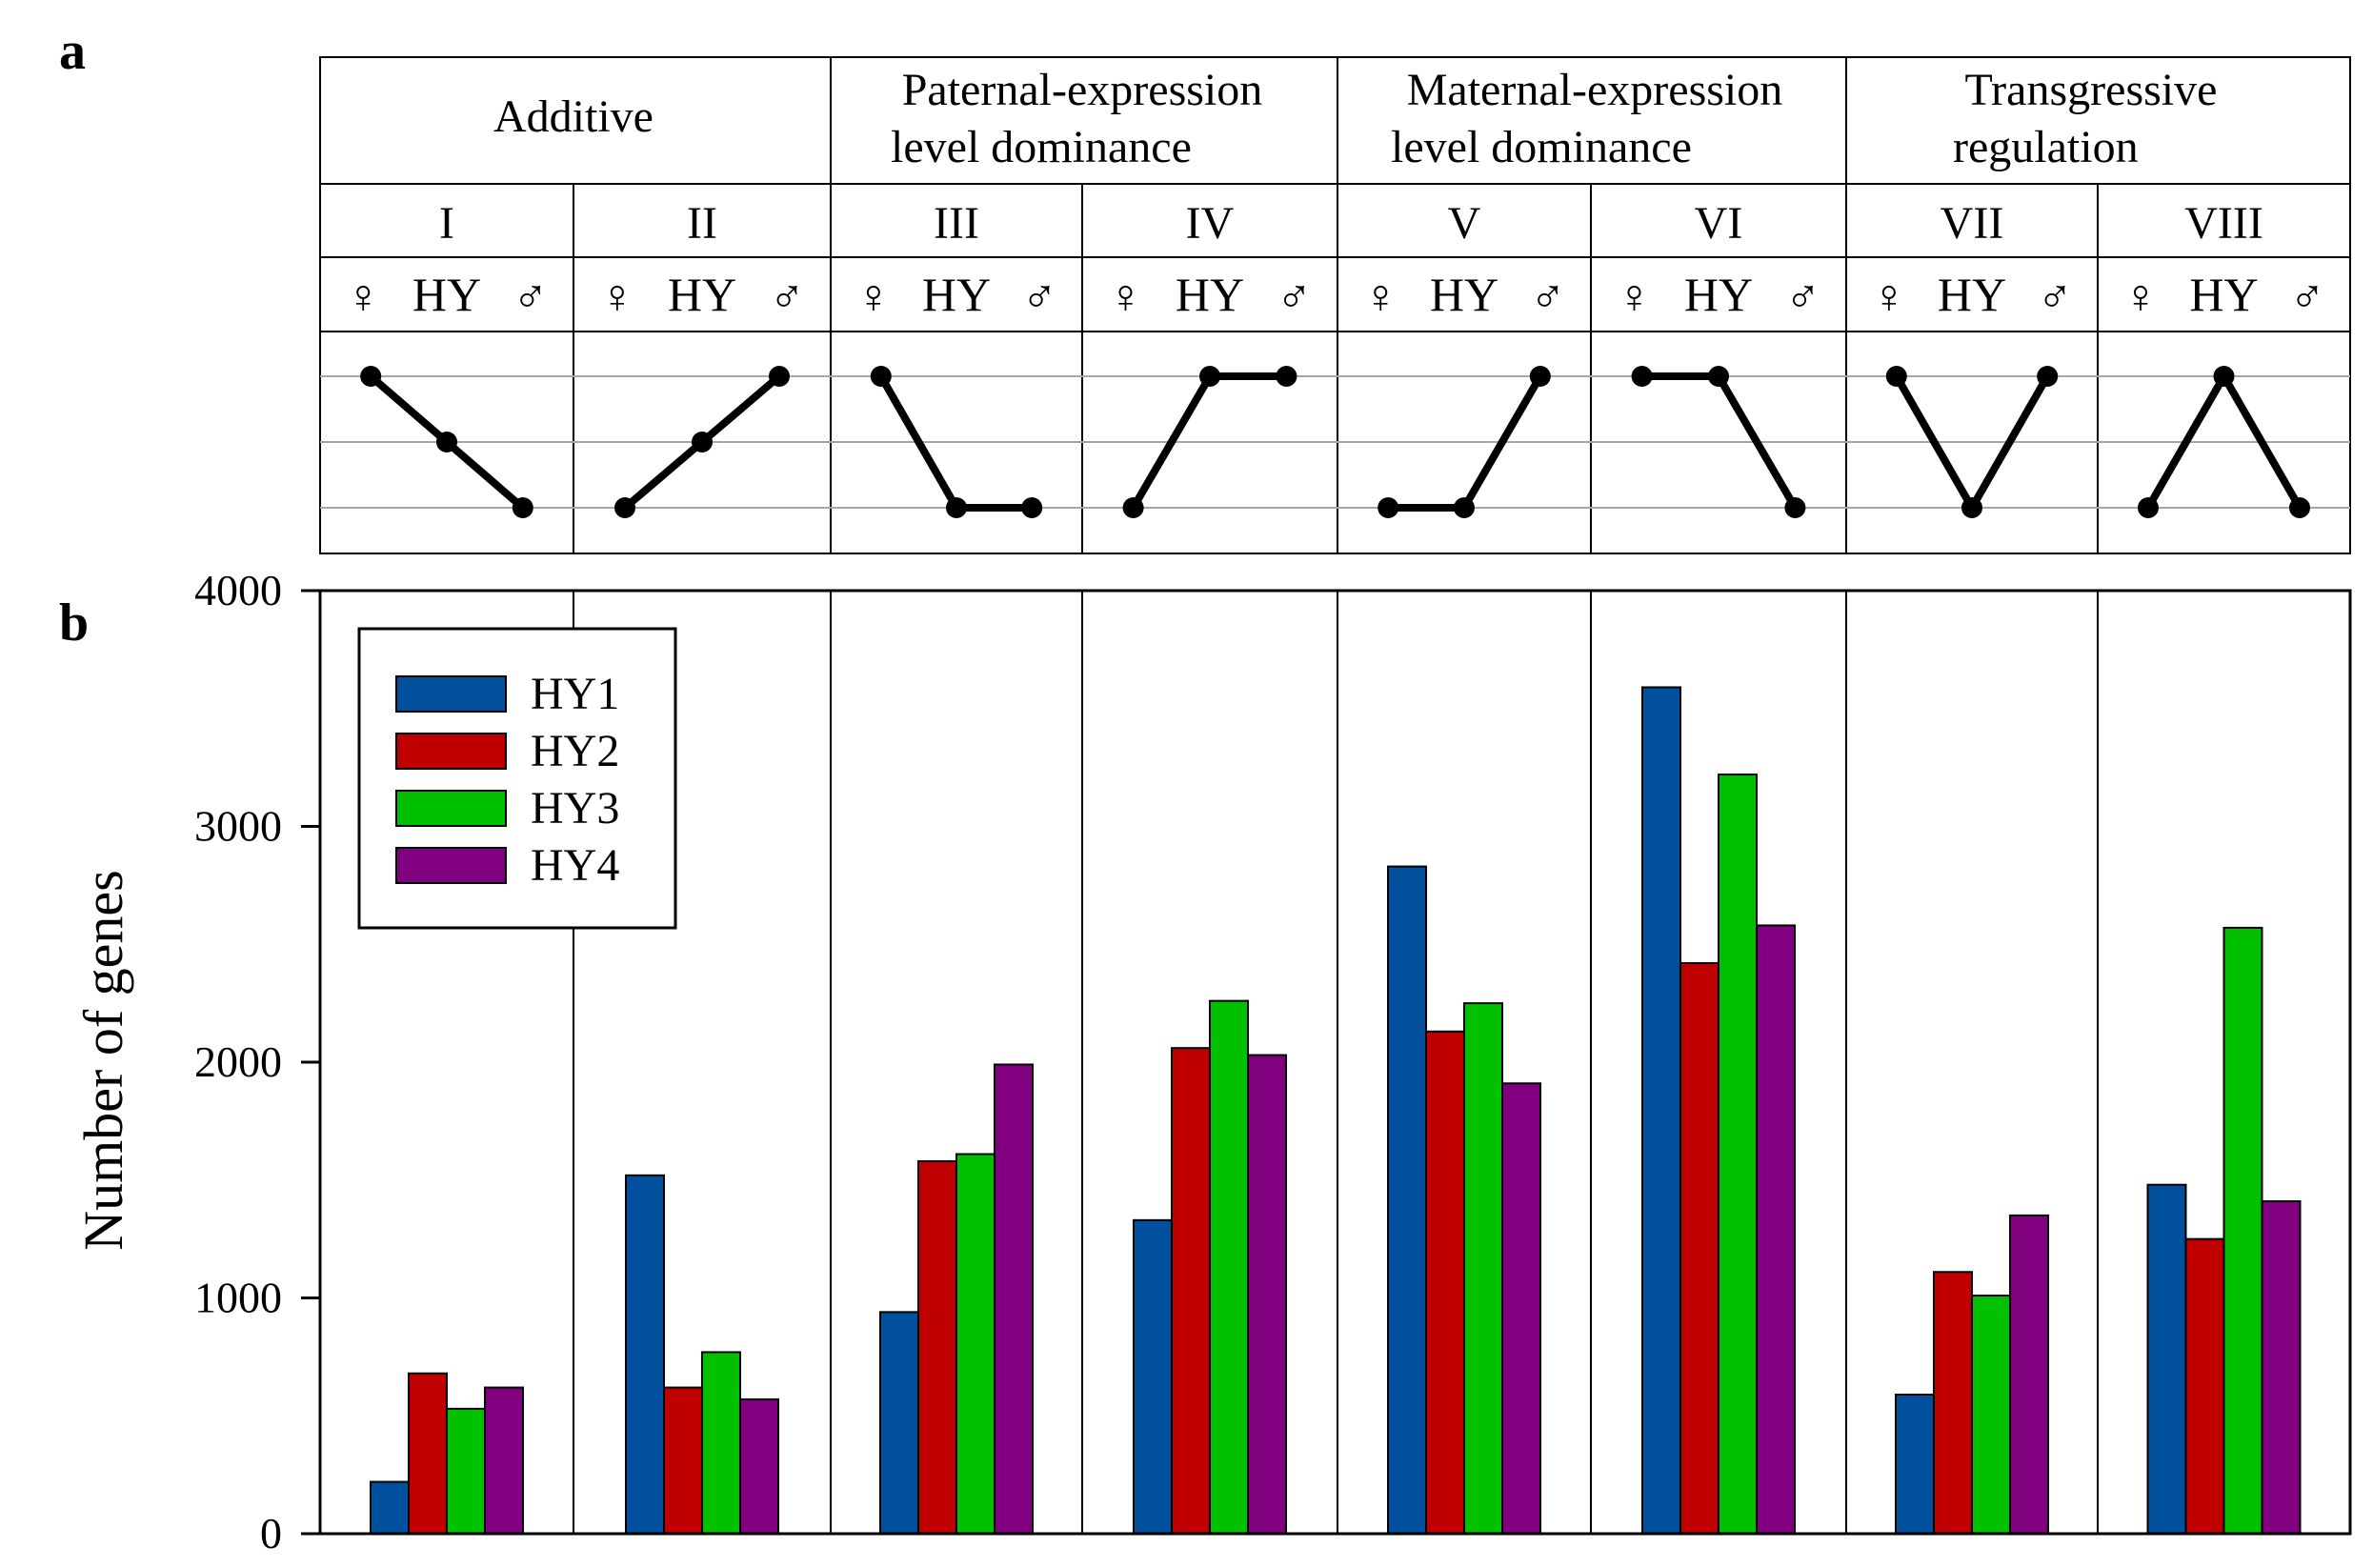  Describe the element at coordinates (2223, 223) in the screenshot. I see `pattern-label-viii: VIII` at that location.